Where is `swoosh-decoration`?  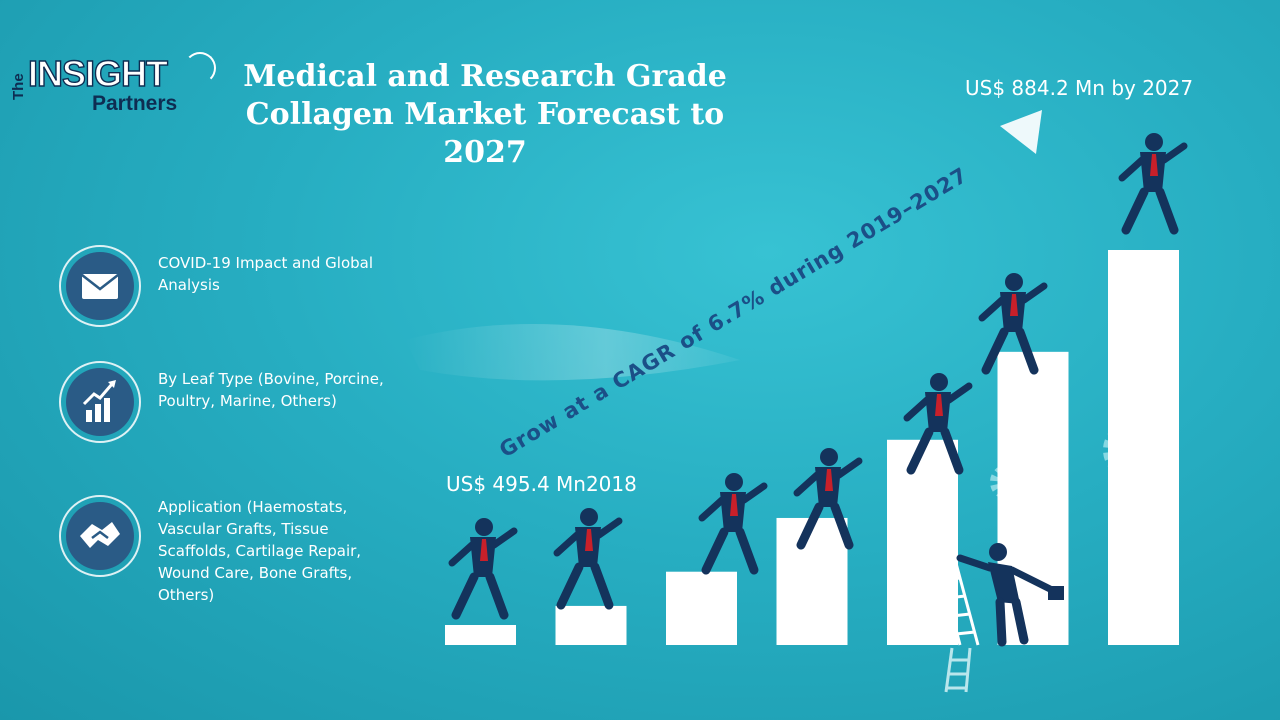
swoosh-decoration is located at coordinates (572, 352).